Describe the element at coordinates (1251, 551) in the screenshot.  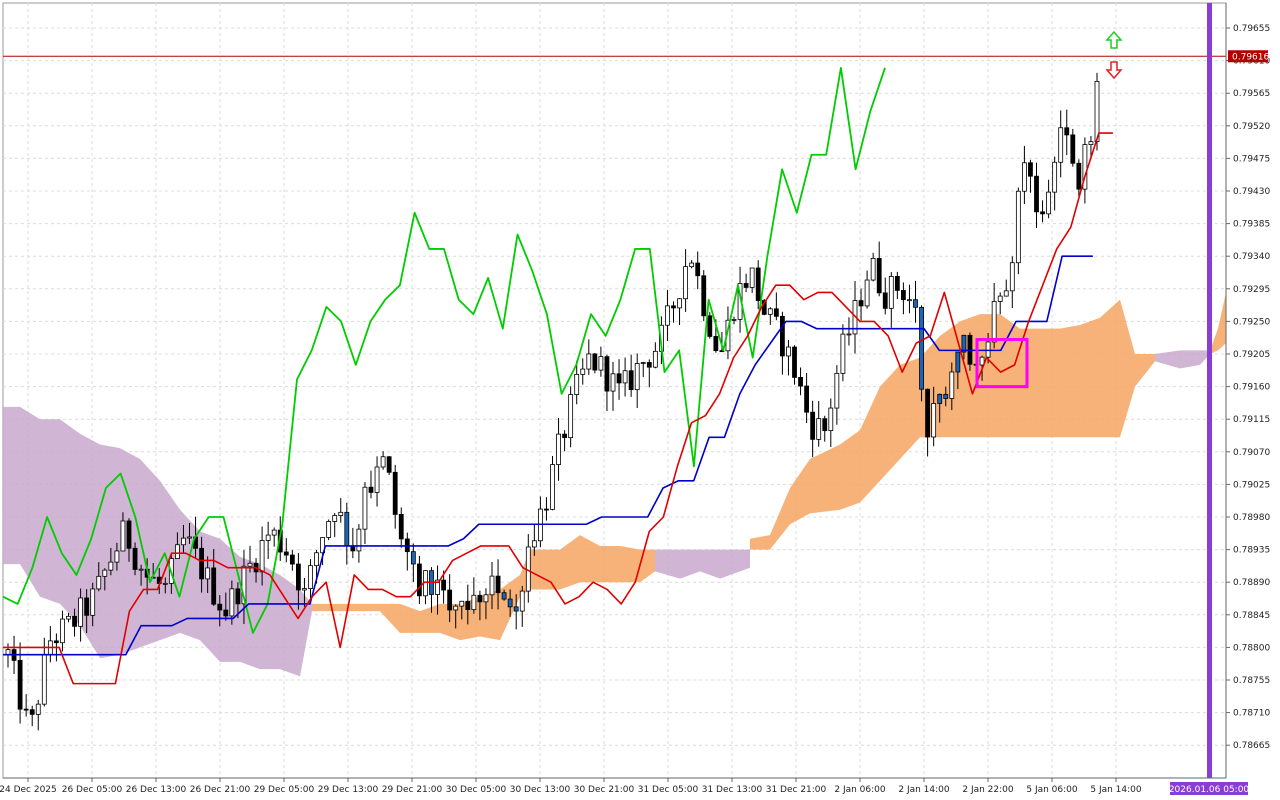
I see `y-tick-label: 0.78935` at that location.